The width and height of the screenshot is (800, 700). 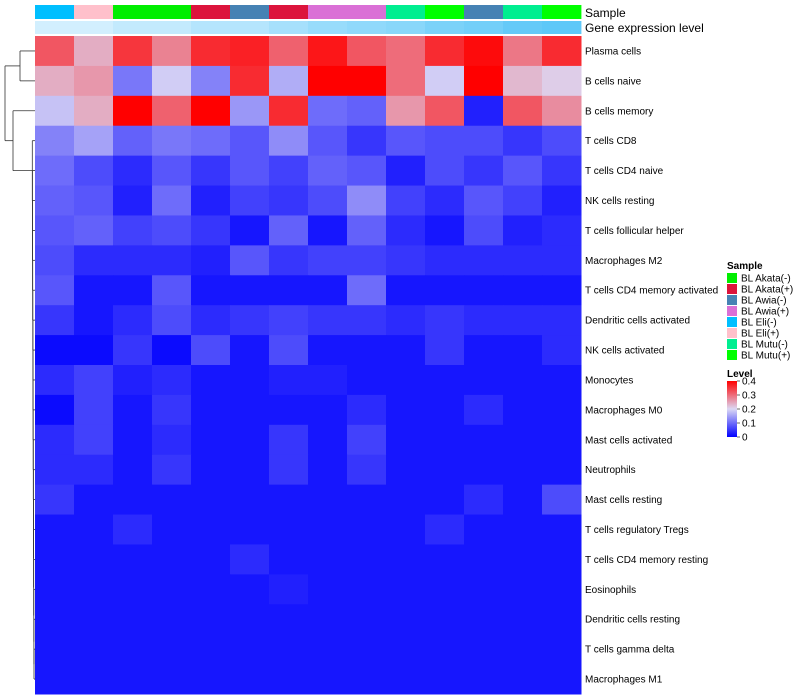 What do you see at coordinates (749, 424) in the screenshot?
I see `colorbar-tick-label: 0.1` at bounding box center [749, 424].